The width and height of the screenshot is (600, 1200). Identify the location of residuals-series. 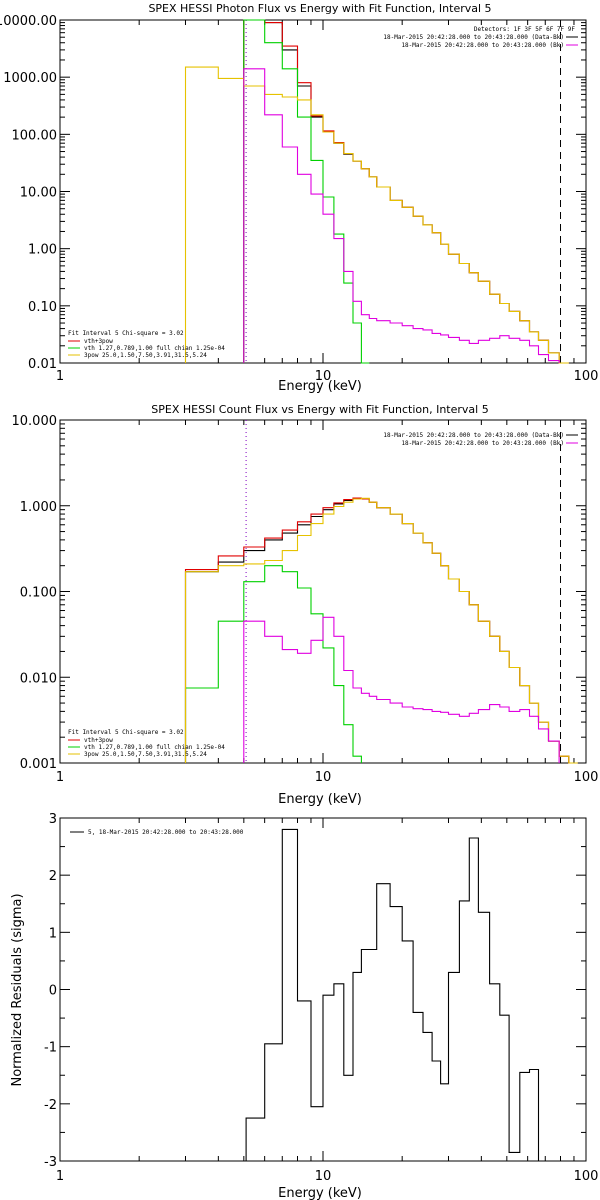
(392, 994).